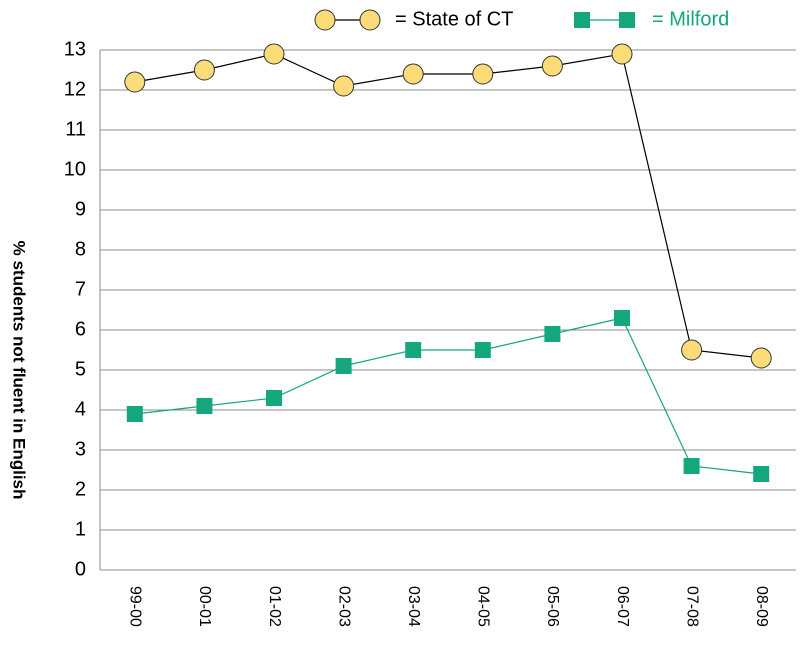  Describe the element at coordinates (75, 49) in the screenshot. I see `y-tick-label: 13` at that location.